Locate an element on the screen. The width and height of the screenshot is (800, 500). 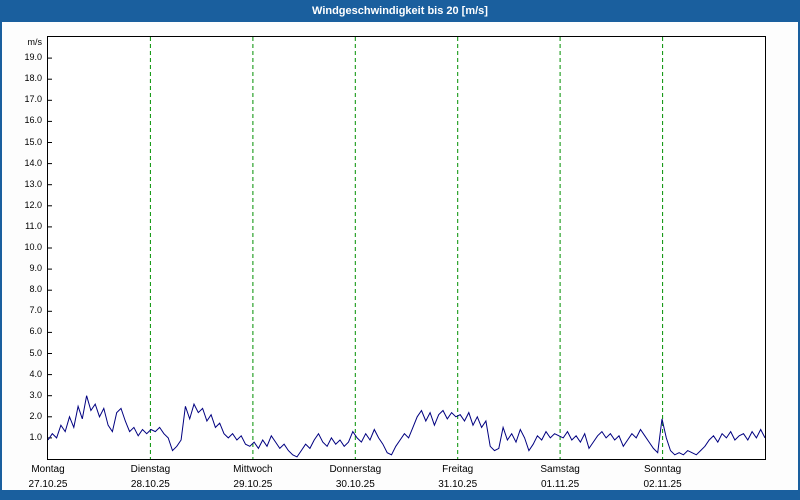
page-title: Windgeschwindigkeit bis 20 [m/s] is located at coordinates (400, 11).